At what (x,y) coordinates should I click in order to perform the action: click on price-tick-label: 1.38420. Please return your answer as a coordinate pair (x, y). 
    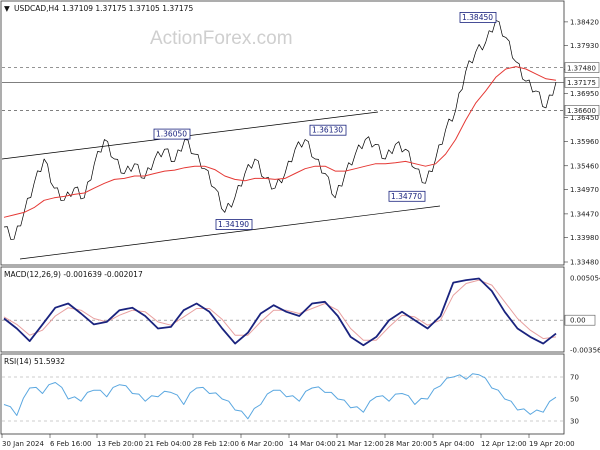
    Looking at the image, I should click on (584, 22).